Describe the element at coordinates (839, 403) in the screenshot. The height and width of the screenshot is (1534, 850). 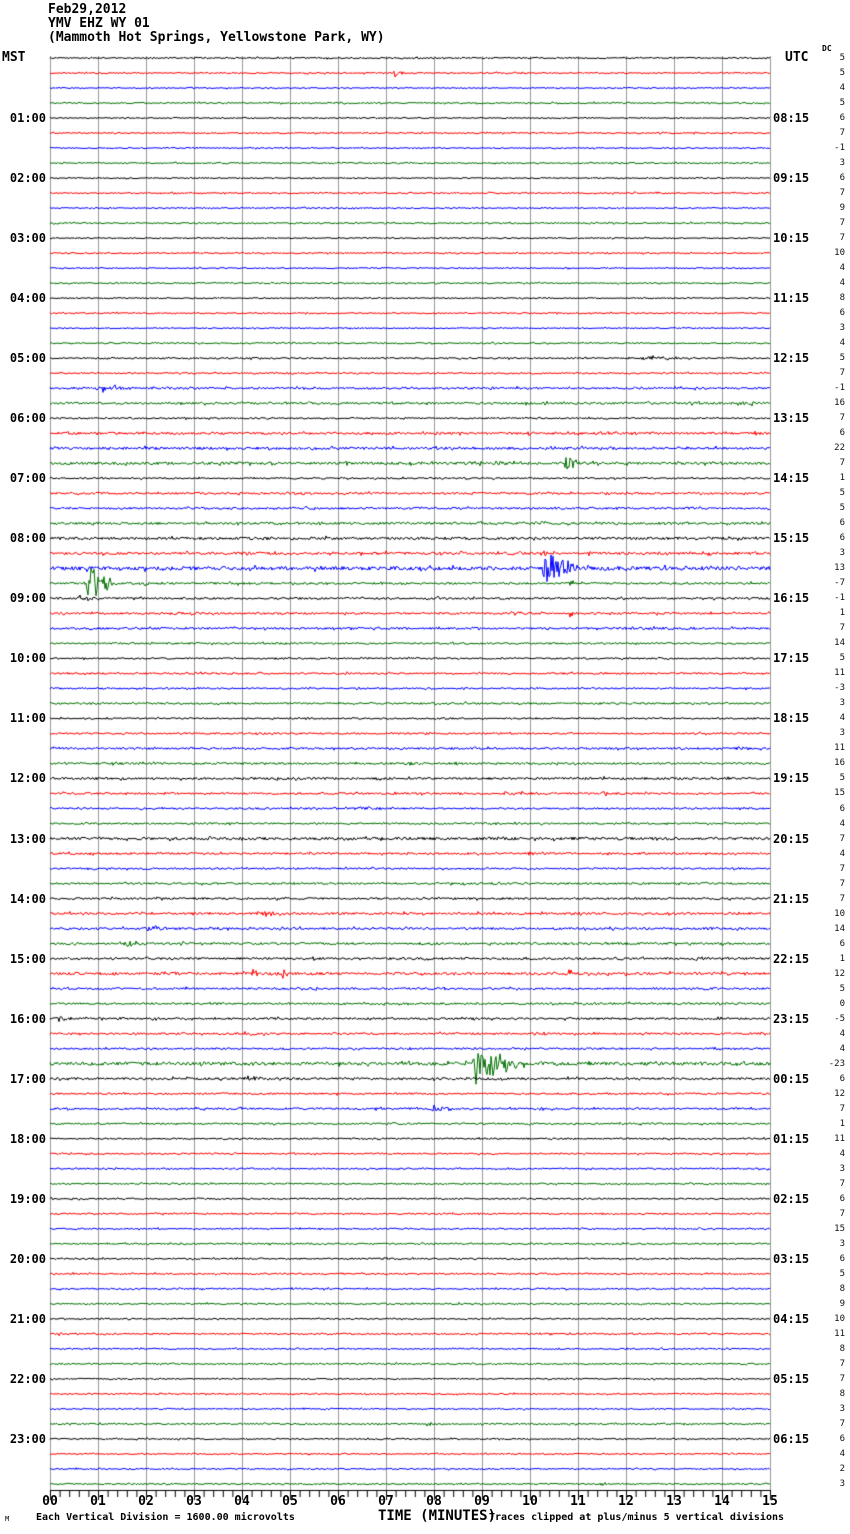
I see `dc-offset-value: 16` at that location.